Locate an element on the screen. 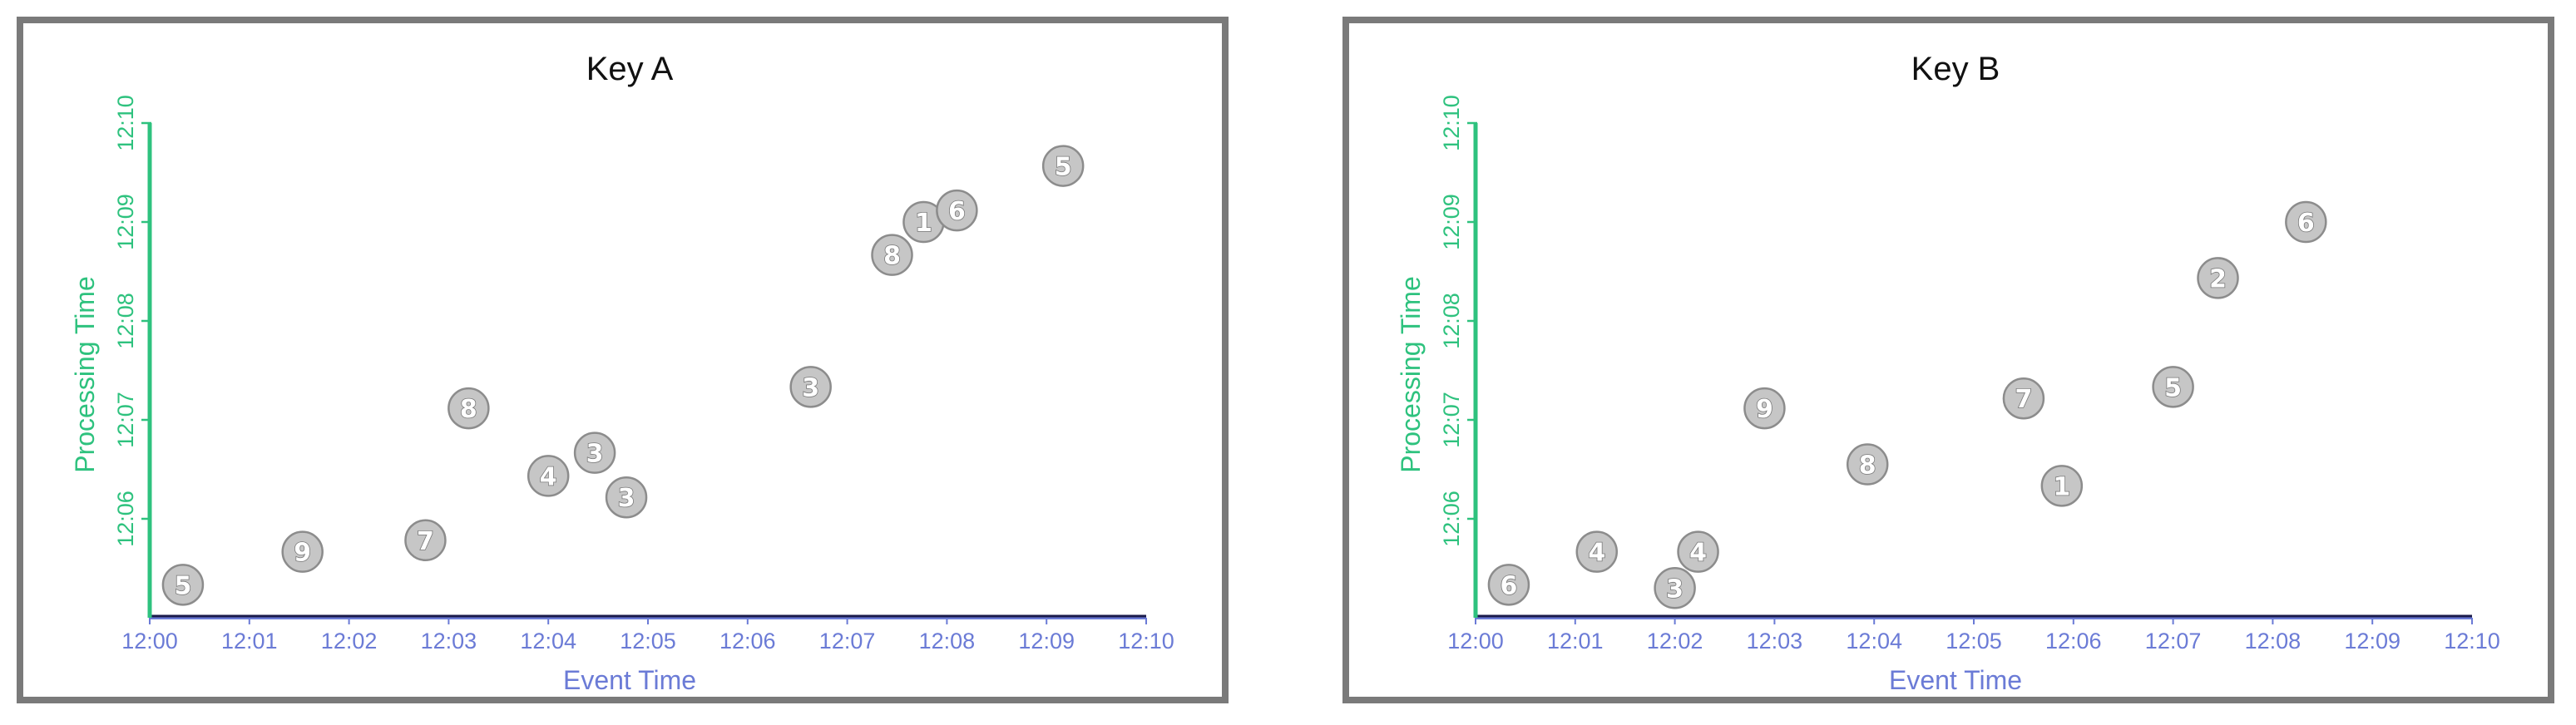 The width and height of the screenshot is (2576, 725). chart-title: Key B is located at coordinates (1955, 69).